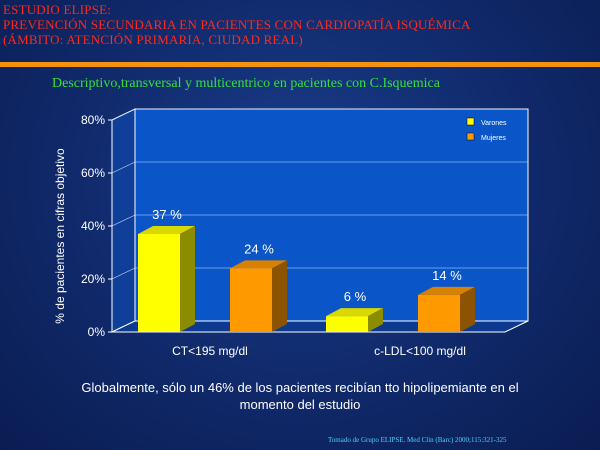 The image size is (600, 450). I want to click on bar-data-label: 6 %, so click(355, 296).